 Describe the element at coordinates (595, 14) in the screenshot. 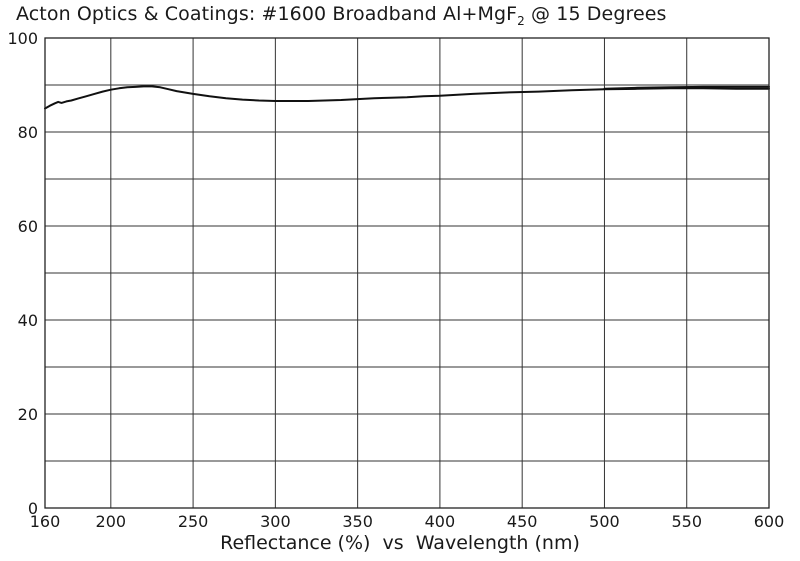

I see `title-suffix: @ 15 Degrees` at that location.